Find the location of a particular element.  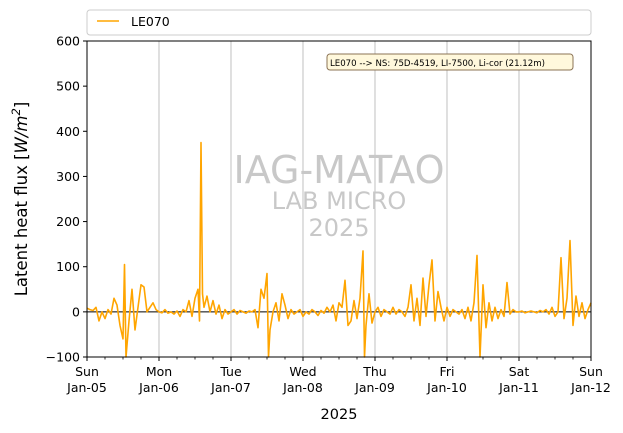

x-tick-label-day: Tue is located at coordinates (230, 371).